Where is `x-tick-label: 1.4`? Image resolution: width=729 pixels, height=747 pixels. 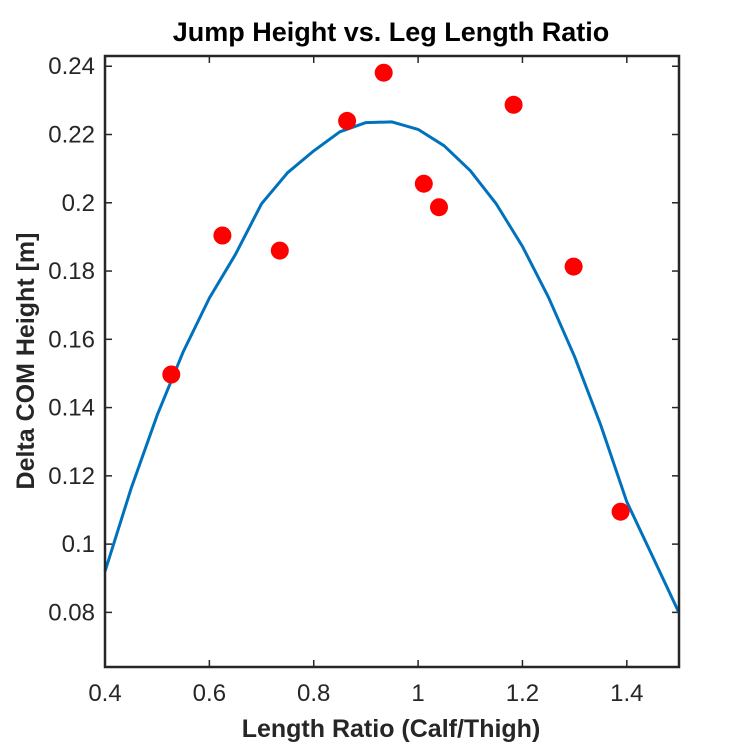 x-tick-label: 1.4 is located at coordinates (626, 693).